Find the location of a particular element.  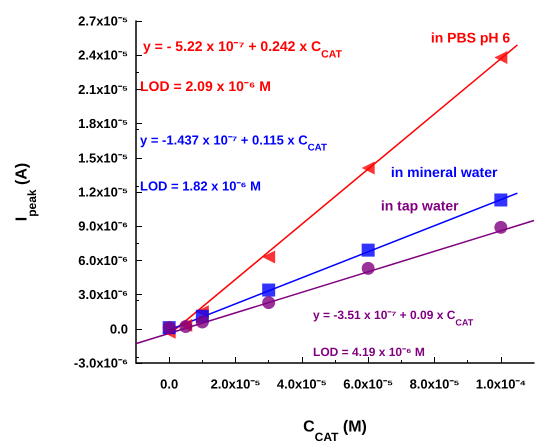

x-tick-label: 0.0 is located at coordinates (169, 384).